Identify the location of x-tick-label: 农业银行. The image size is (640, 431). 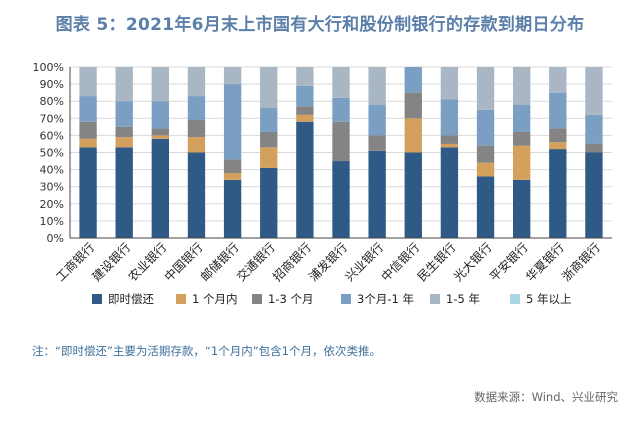
(148, 262).